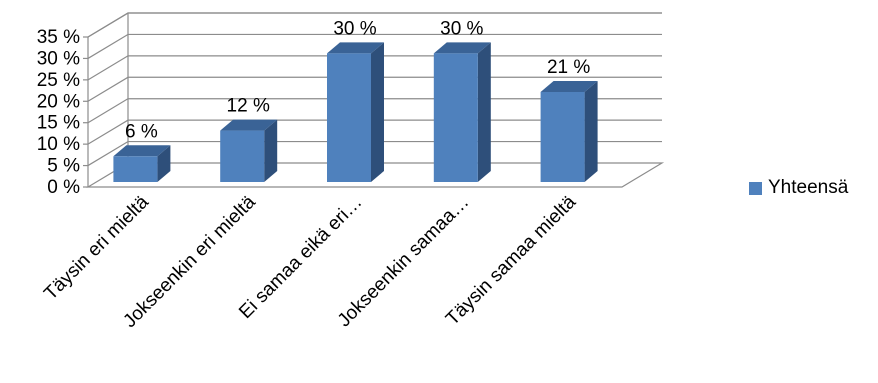  I want to click on y-tick-label: 5 %, so click(63, 166).